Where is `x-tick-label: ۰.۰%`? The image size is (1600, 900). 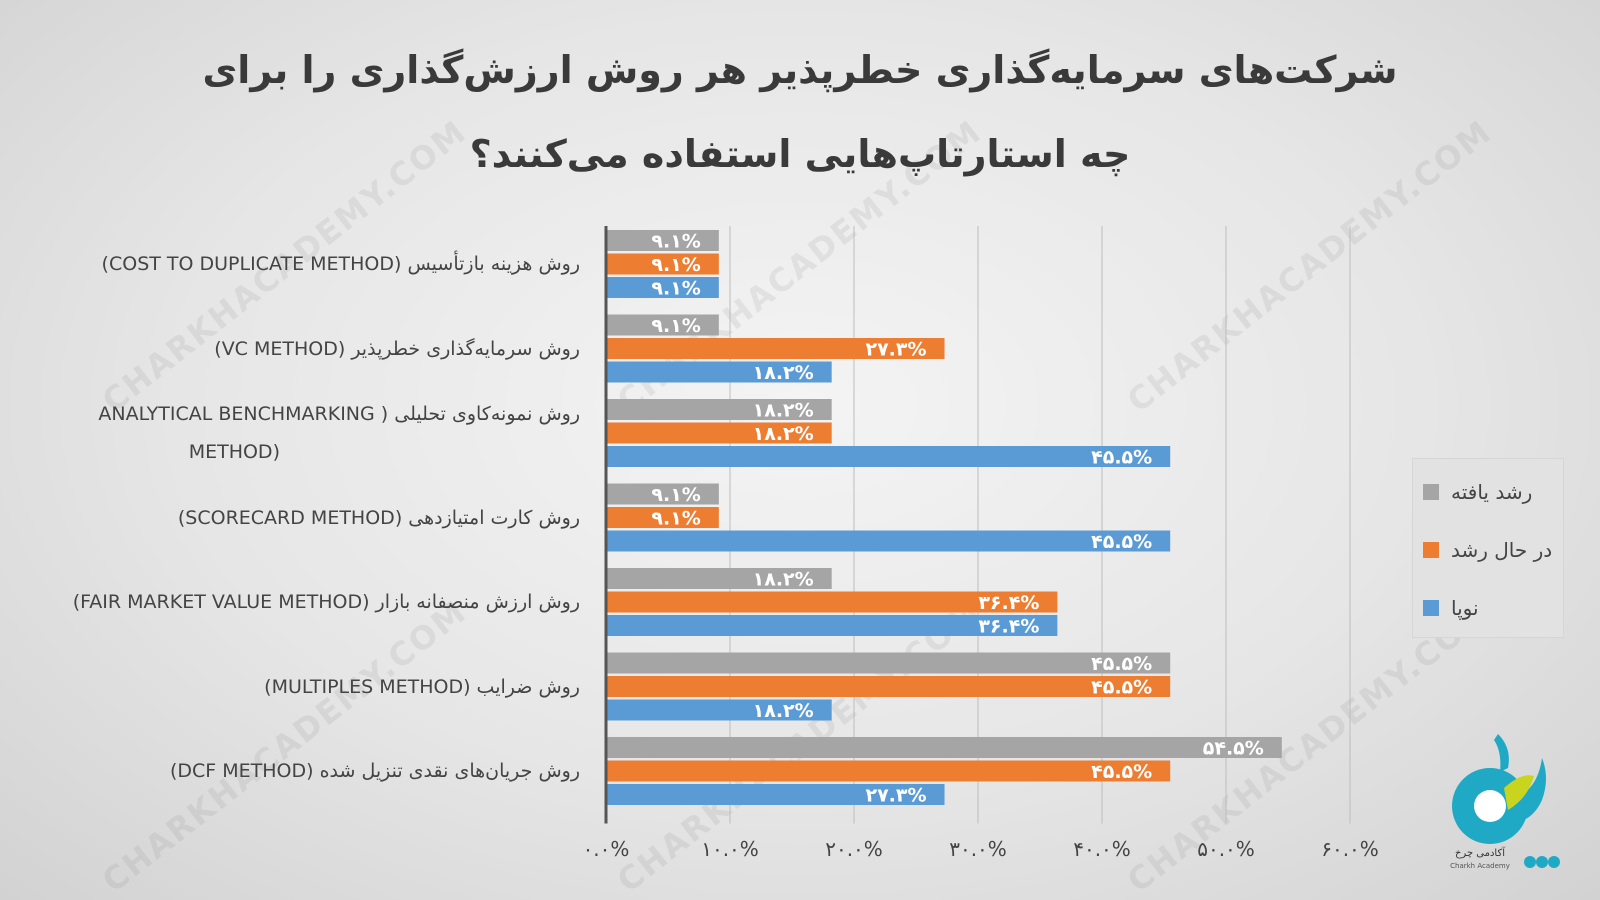 x-tick-label: ۰.۰% is located at coordinates (606, 849).